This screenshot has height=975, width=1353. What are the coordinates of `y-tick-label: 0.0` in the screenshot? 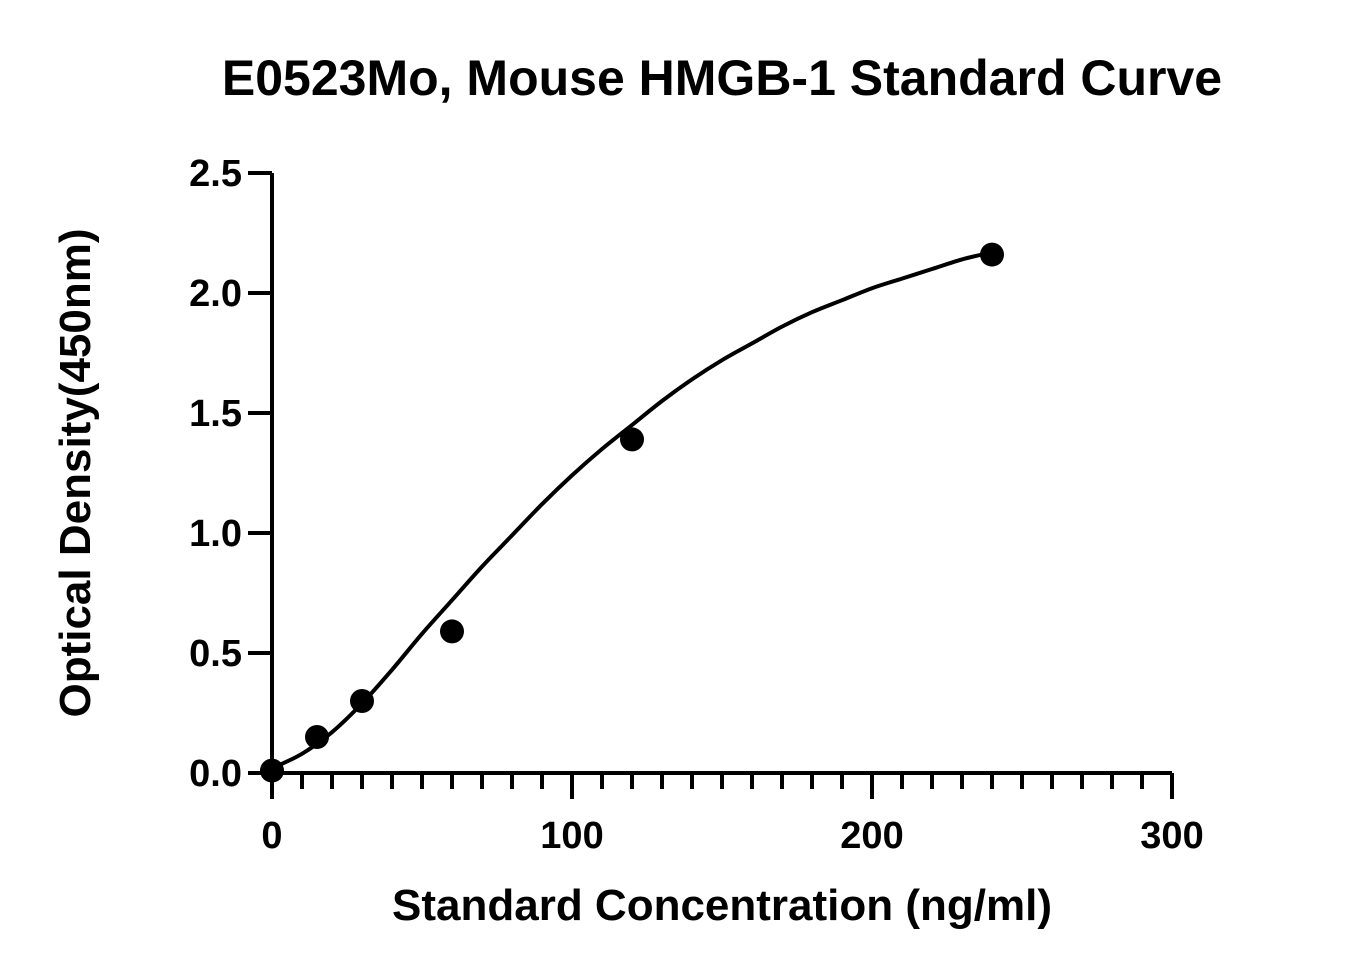 It's located at (215, 774).